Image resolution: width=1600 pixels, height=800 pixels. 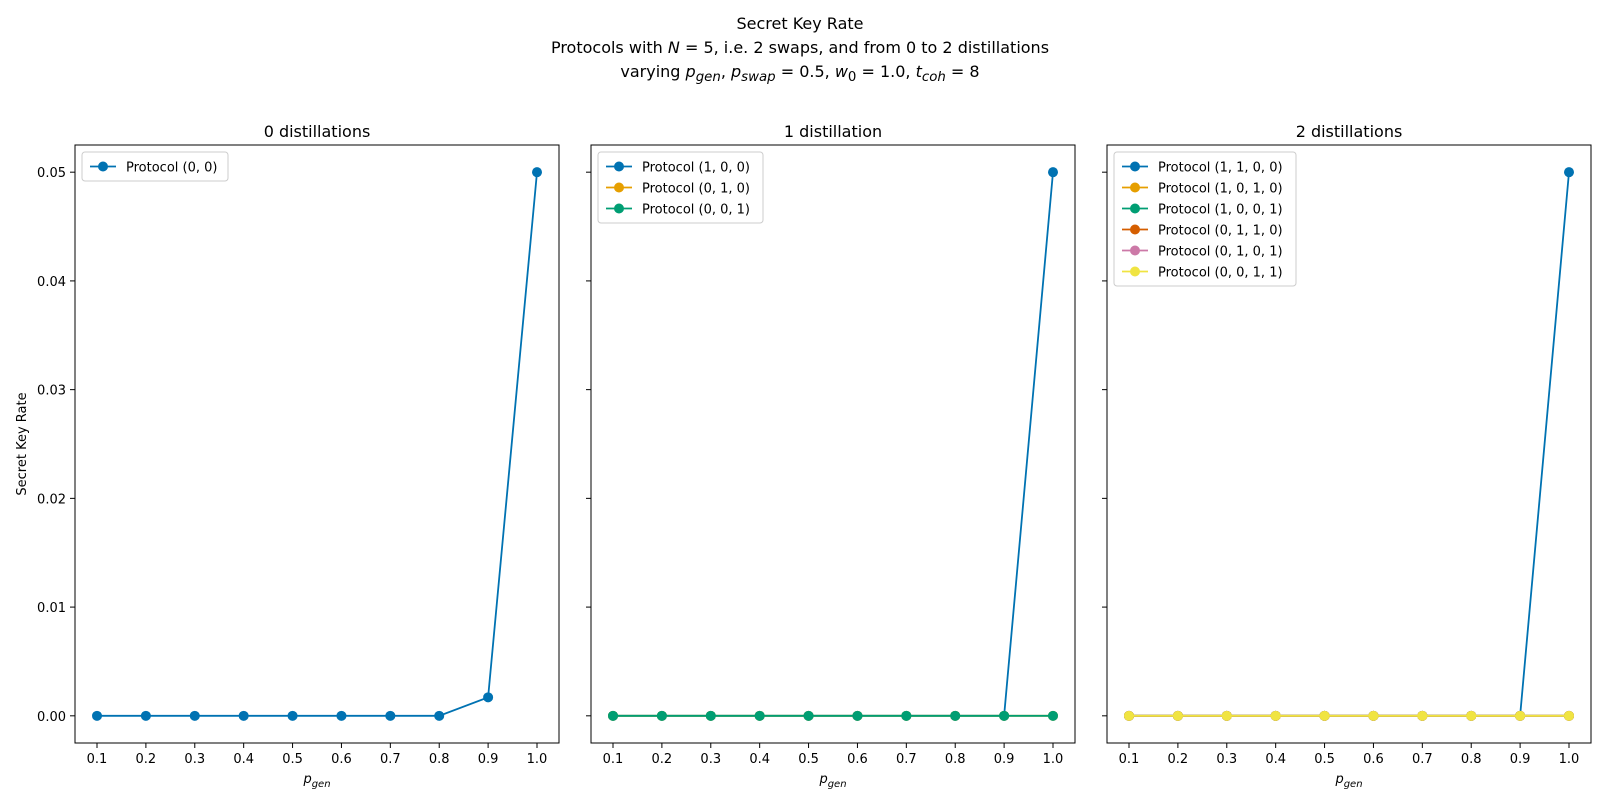 I want to click on legend-label: Protocol (1, 0, 0, 1), so click(x=1220, y=210).